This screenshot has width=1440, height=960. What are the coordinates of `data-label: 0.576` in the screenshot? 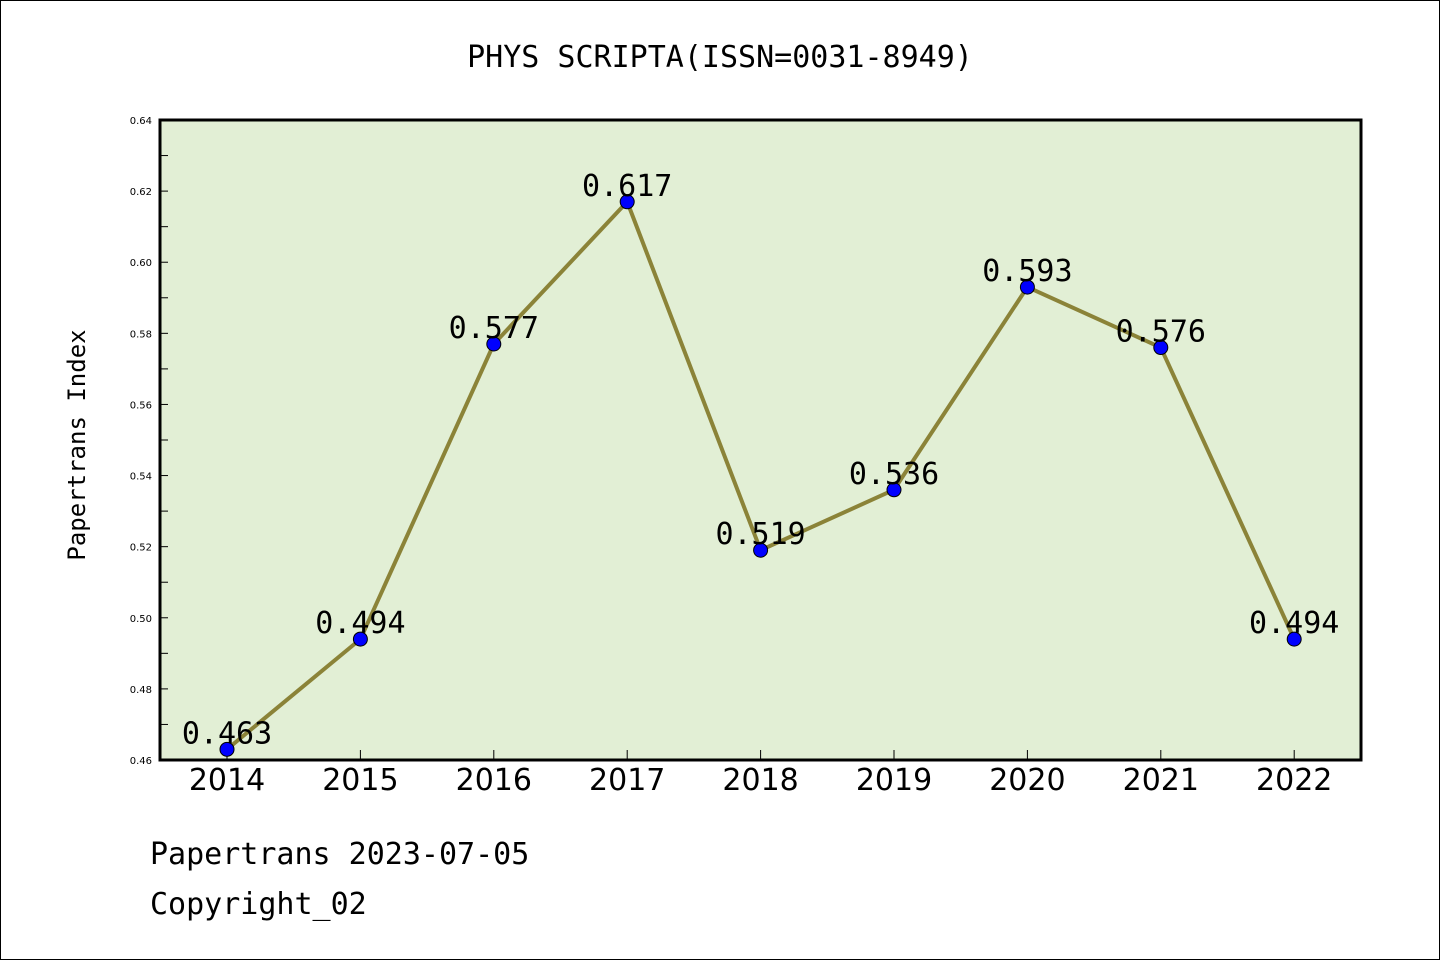 It's located at (1161, 332).